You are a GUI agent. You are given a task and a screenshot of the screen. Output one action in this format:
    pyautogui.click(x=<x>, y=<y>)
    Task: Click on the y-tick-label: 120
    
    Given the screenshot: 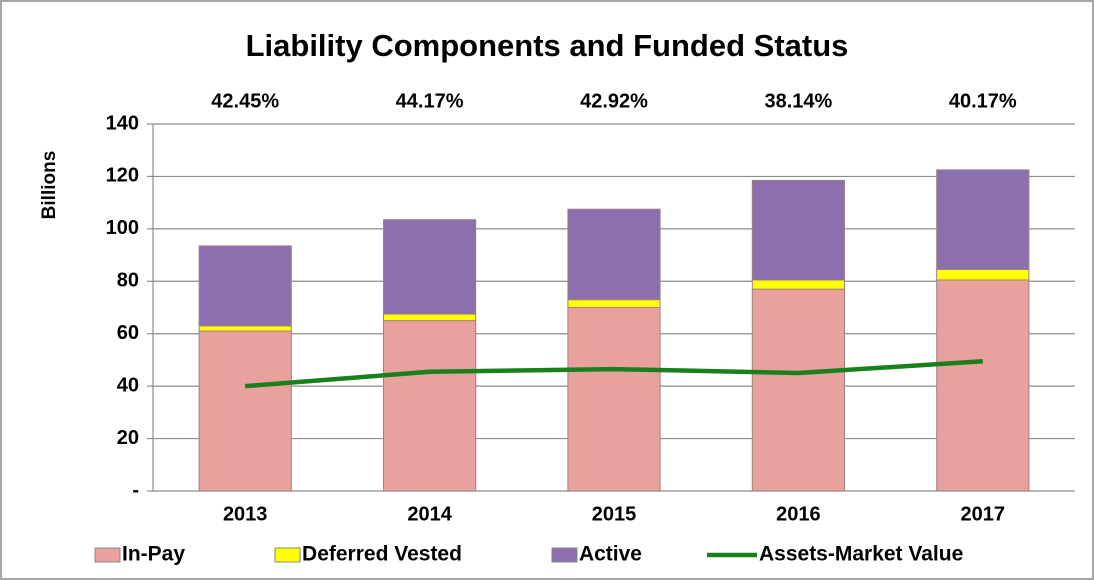 What is the action you would take?
    pyautogui.click(x=122, y=176)
    